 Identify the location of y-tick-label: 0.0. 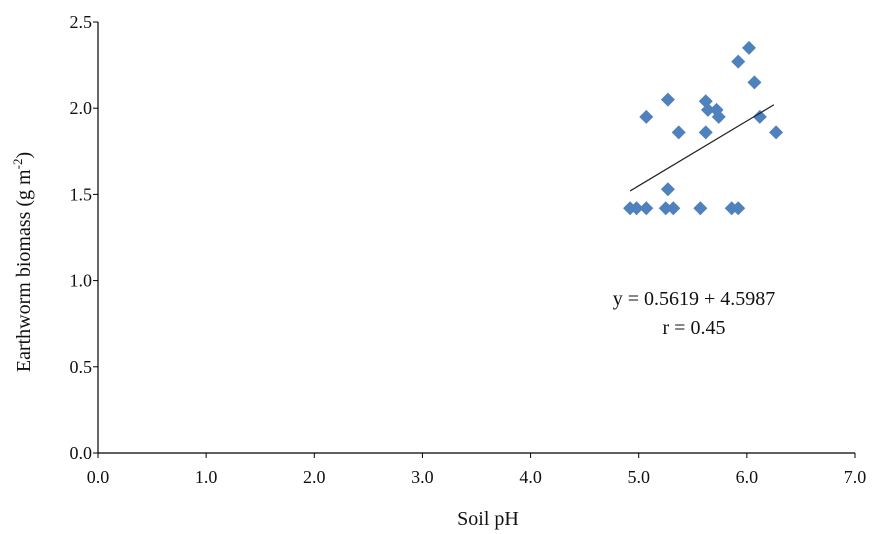
(81, 453).